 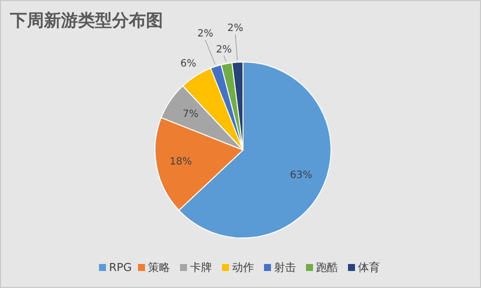 What do you see at coordinates (243, 267) in the screenshot?
I see `legend-label: 动作` at bounding box center [243, 267].